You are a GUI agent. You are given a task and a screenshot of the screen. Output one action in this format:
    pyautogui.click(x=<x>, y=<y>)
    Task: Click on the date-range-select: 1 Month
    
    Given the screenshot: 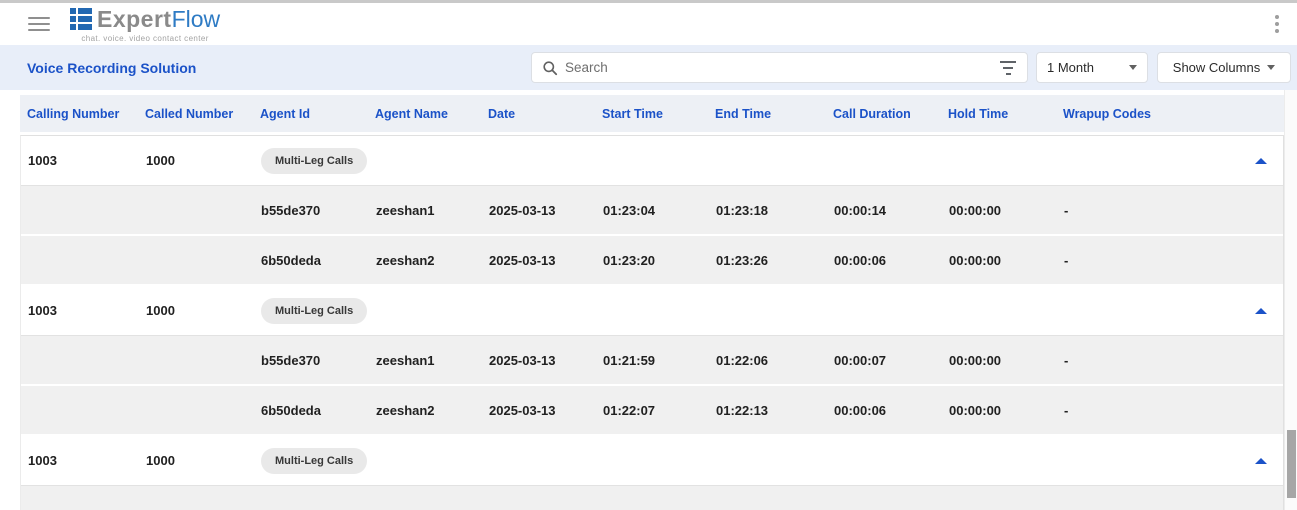 What is the action you would take?
    pyautogui.click(x=1092, y=67)
    